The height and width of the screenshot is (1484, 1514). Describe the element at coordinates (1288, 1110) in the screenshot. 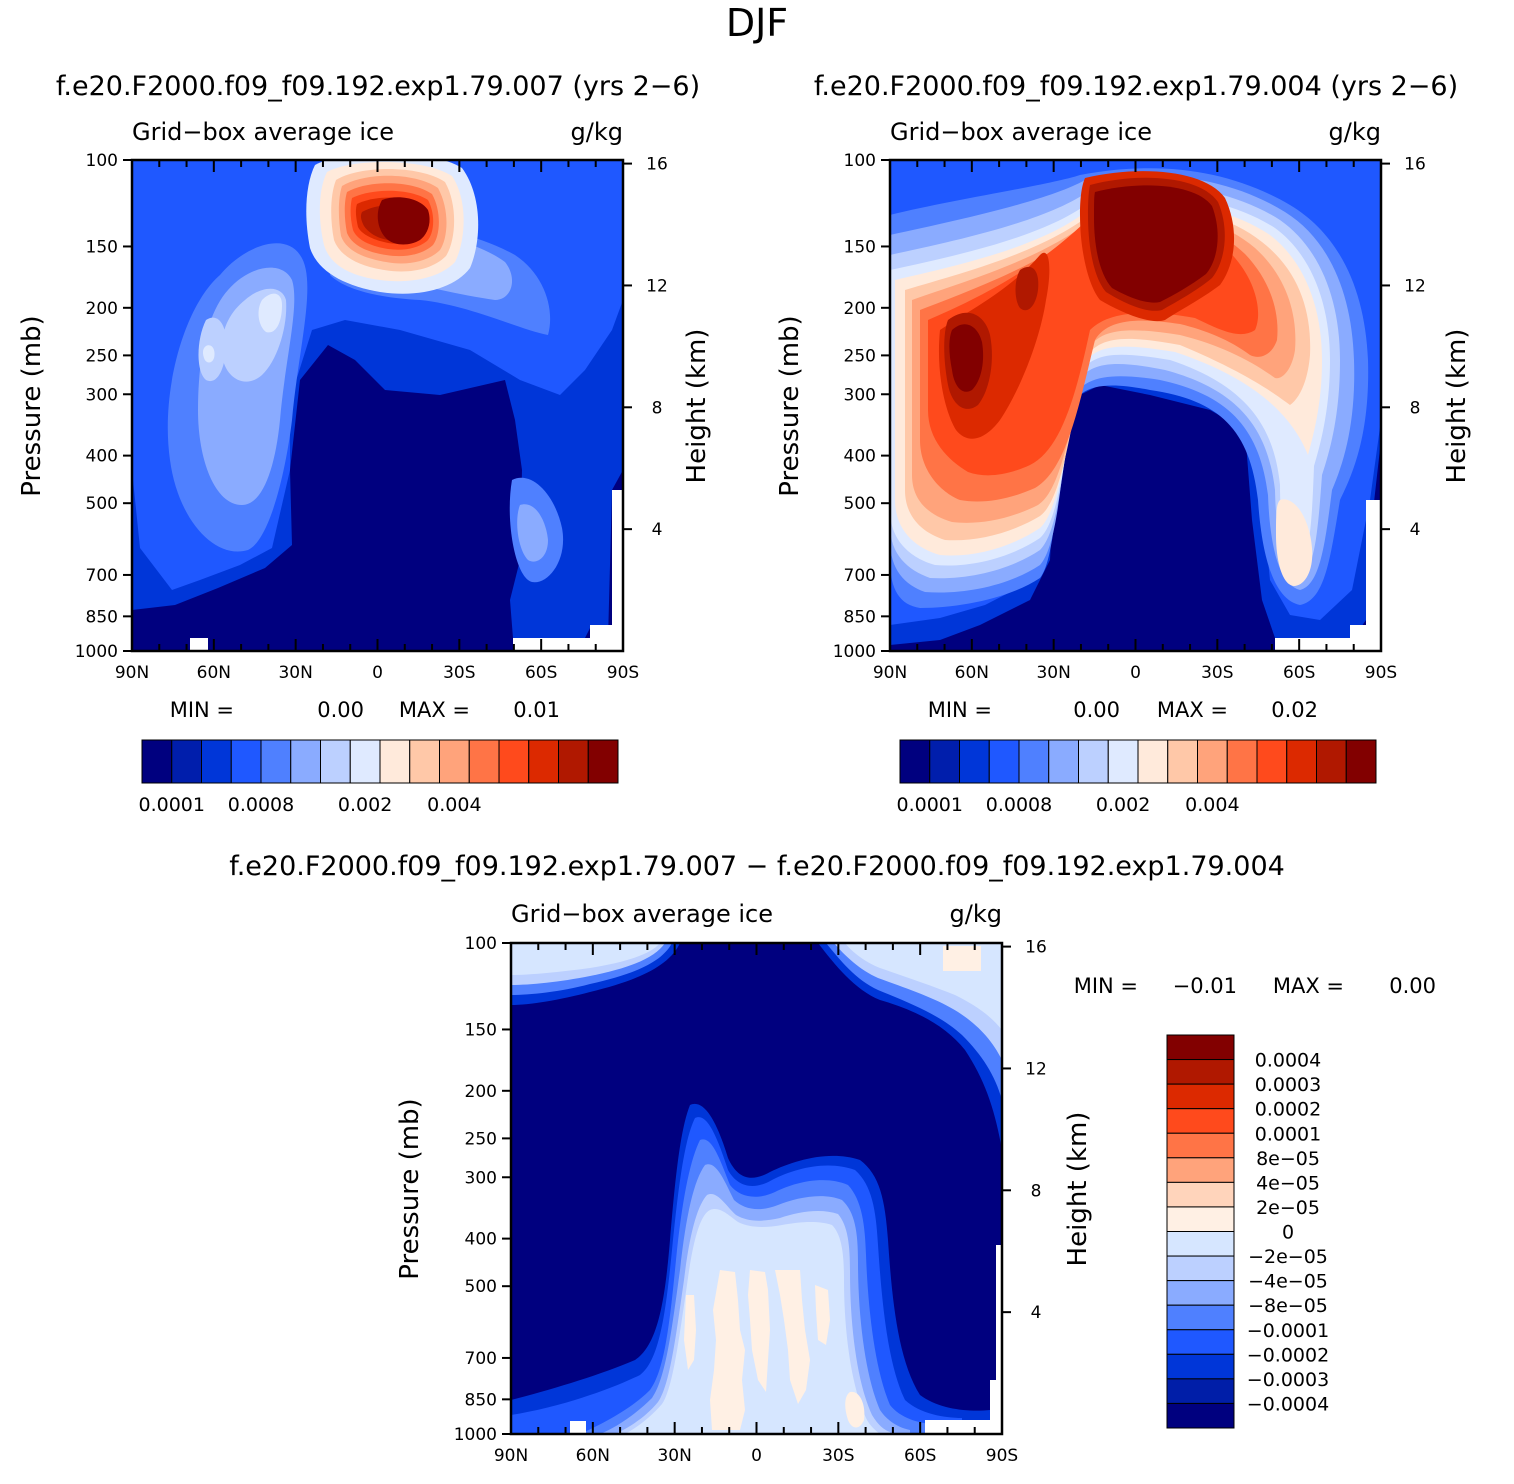

I see `colorbar-label: 0.0002` at that location.